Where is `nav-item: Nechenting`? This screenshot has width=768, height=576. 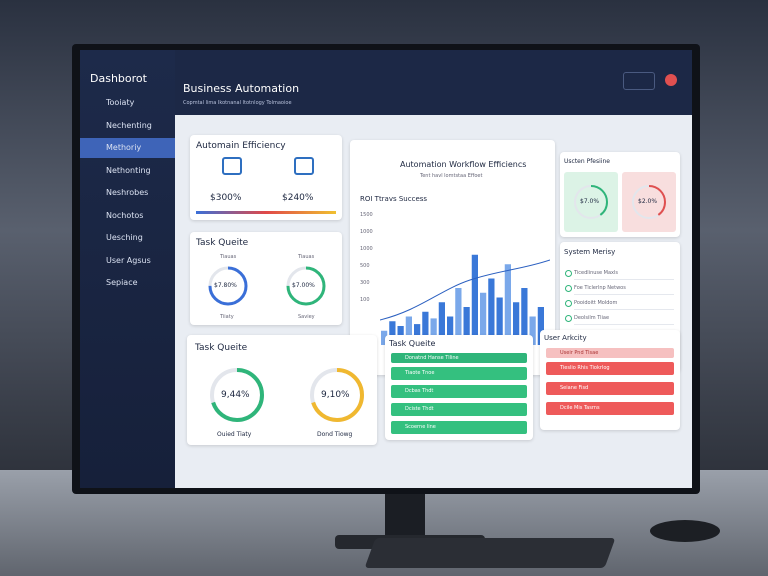 nav-item: Nechenting is located at coordinates (129, 125).